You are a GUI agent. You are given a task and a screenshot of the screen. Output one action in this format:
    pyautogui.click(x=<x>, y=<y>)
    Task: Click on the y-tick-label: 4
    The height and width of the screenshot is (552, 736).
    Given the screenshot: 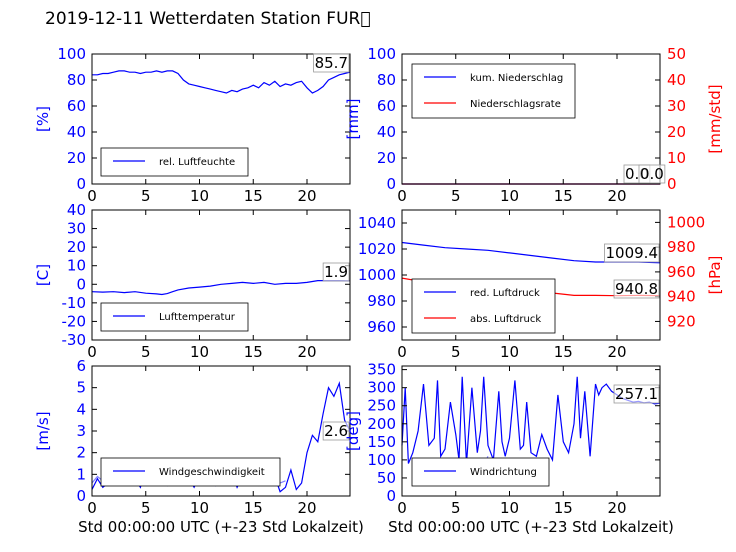 What is the action you would take?
    pyautogui.click(x=81, y=409)
    